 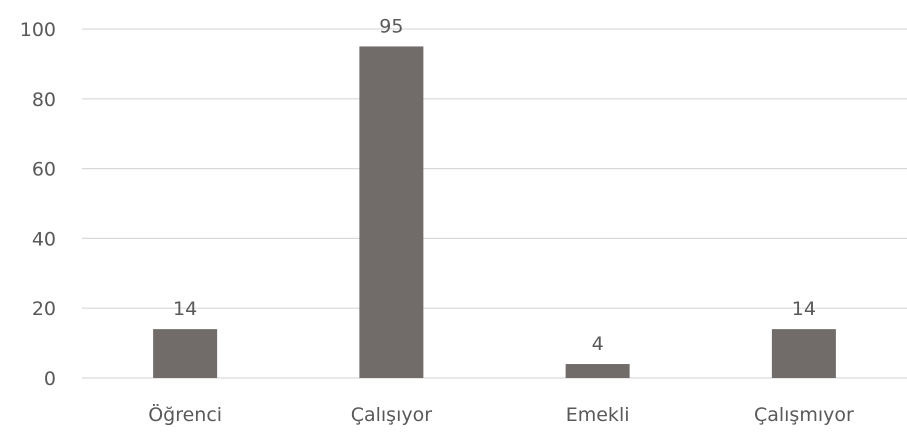 What do you see at coordinates (44, 170) in the screenshot?
I see `y-tick-label: 60` at bounding box center [44, 170].